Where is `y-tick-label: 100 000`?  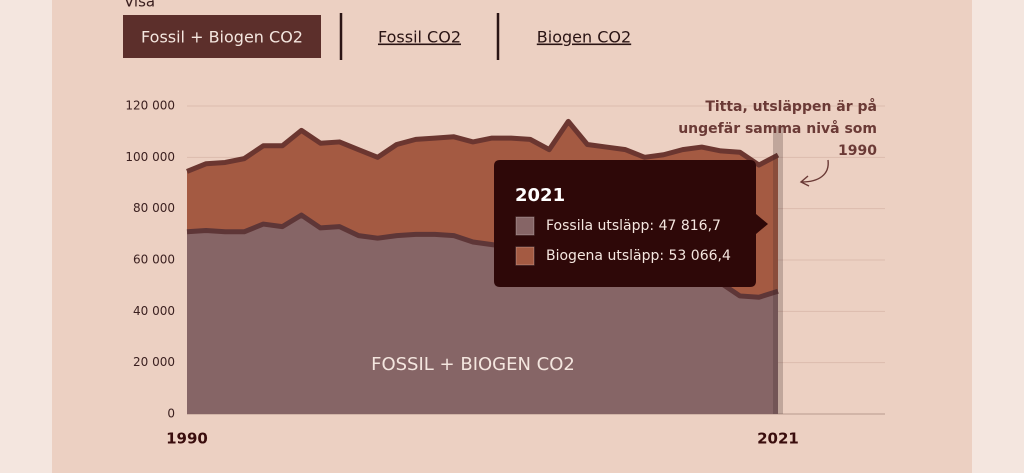
y-tick-label: 100 000 is located at coordinates (150, 157).